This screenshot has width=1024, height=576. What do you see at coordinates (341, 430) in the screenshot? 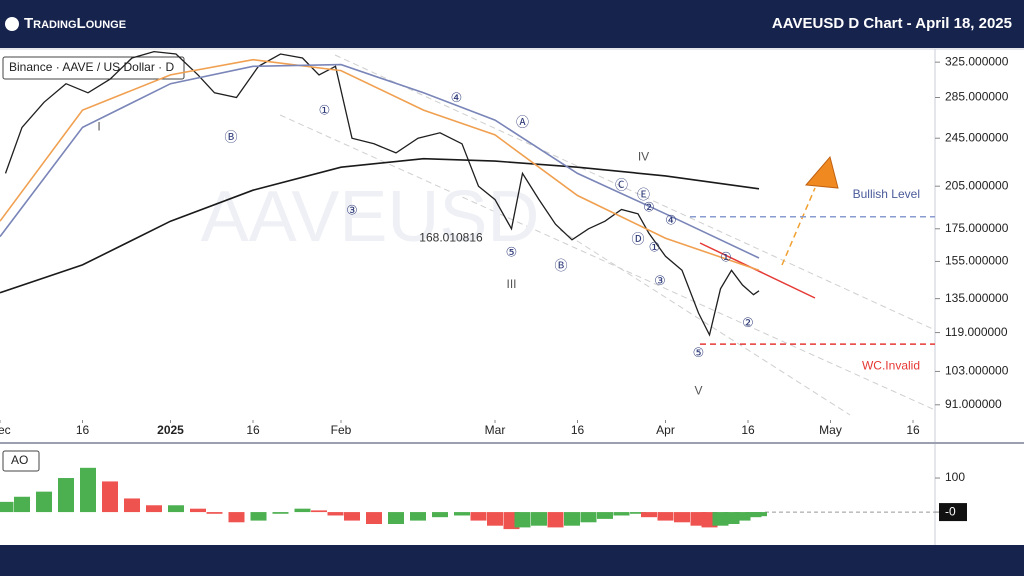
I see `x-tick-label: Feb` at bounding box center [341, 430].